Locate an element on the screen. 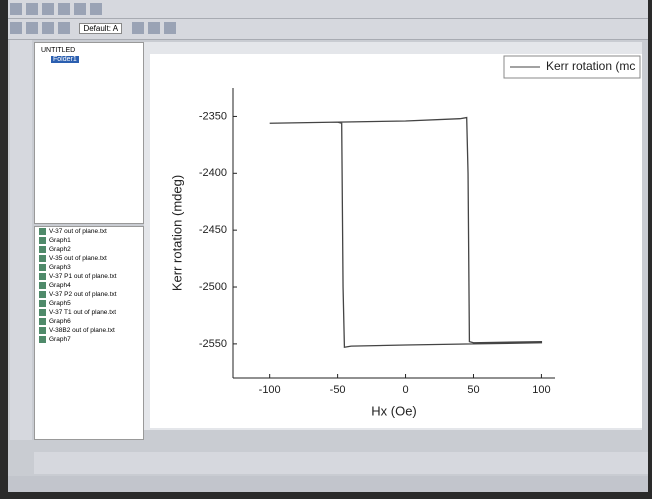 The width and height of the screenshot is (652, 499). project-item: V-37 P2 out of plane.txt is located at coordinates (89, 294).